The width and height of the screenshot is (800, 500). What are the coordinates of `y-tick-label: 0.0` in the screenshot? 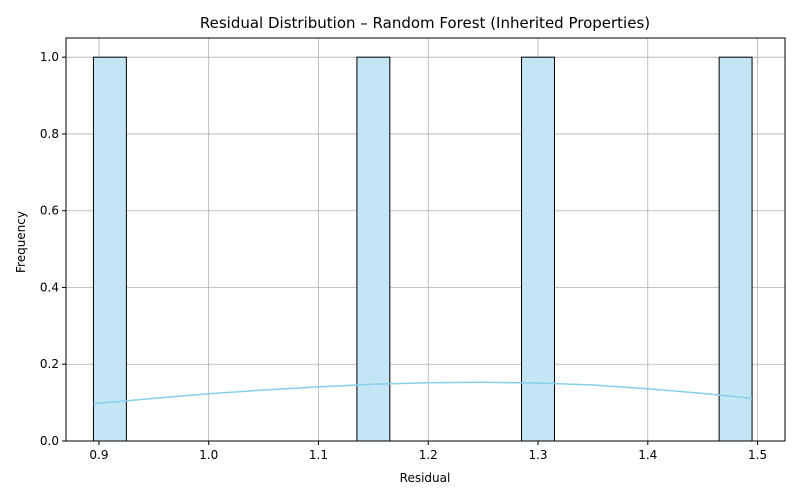 It's located at (49, 441).